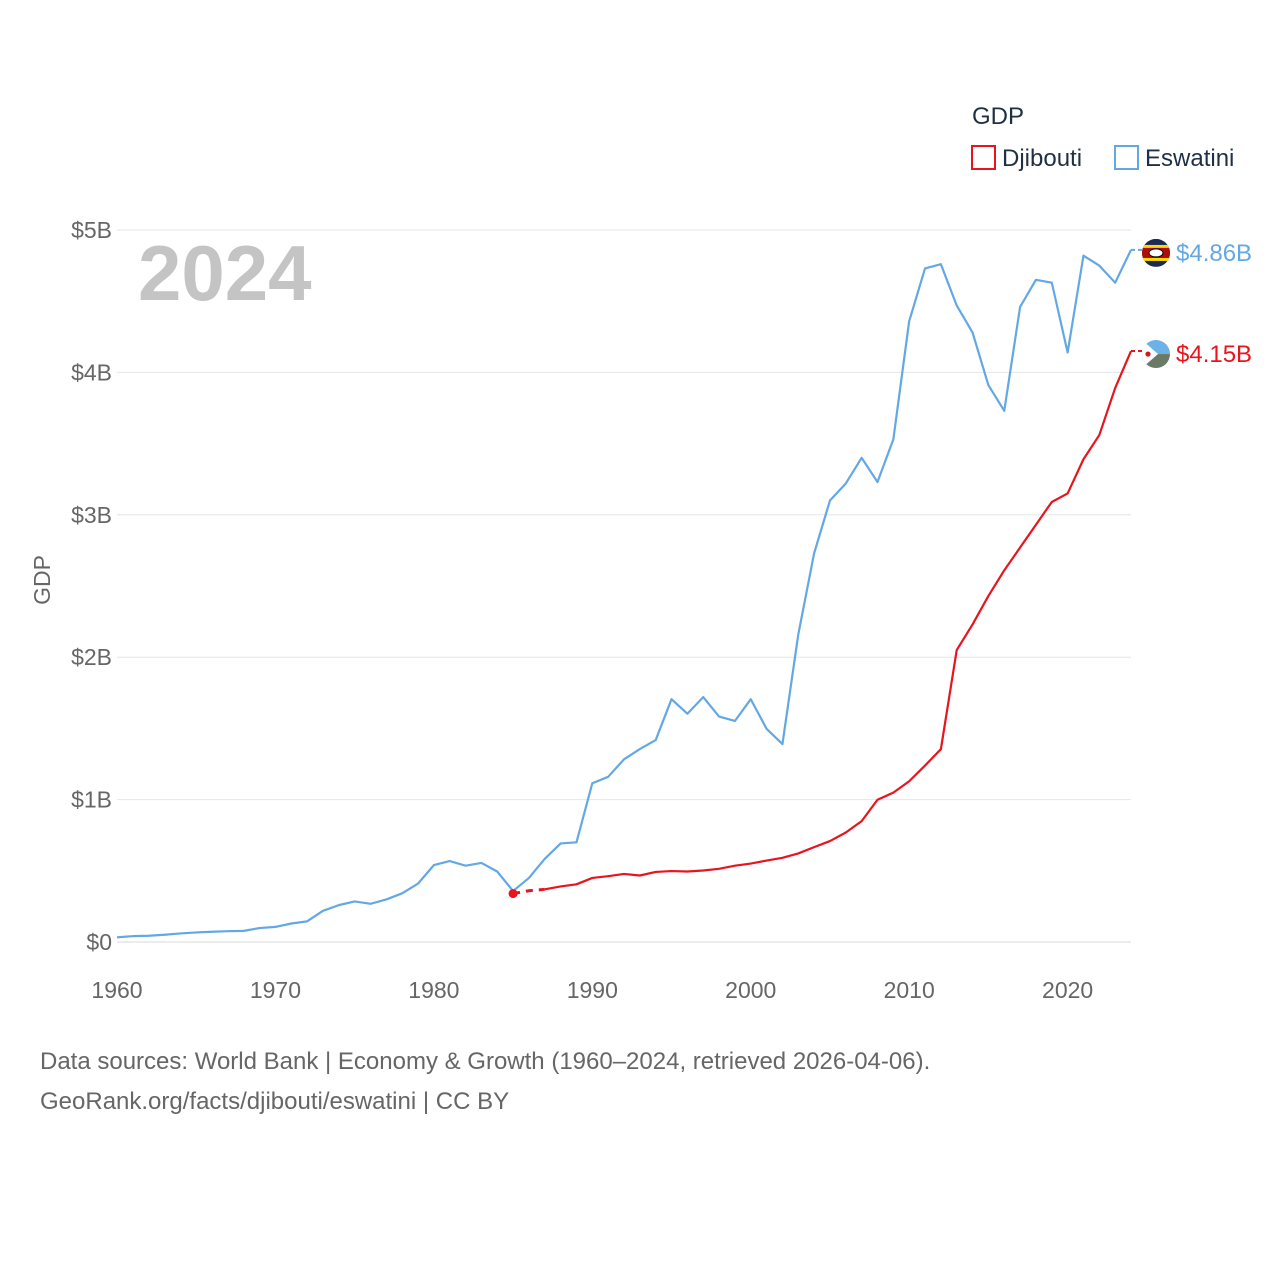 Image resolution: width=1280 pixels, height=1280 pixels. Describe the element at coordinates (116, 990) in the screenshot. I see `x-tick-label: 1960` at that location.